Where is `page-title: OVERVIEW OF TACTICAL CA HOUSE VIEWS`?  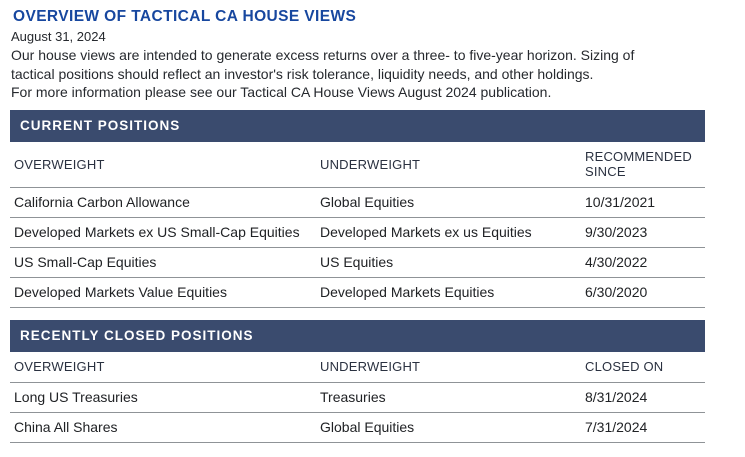
page-title: OVERVIEW OF TACTICAL CA HOUSE VIEWS is located at coordinates (185, 16).